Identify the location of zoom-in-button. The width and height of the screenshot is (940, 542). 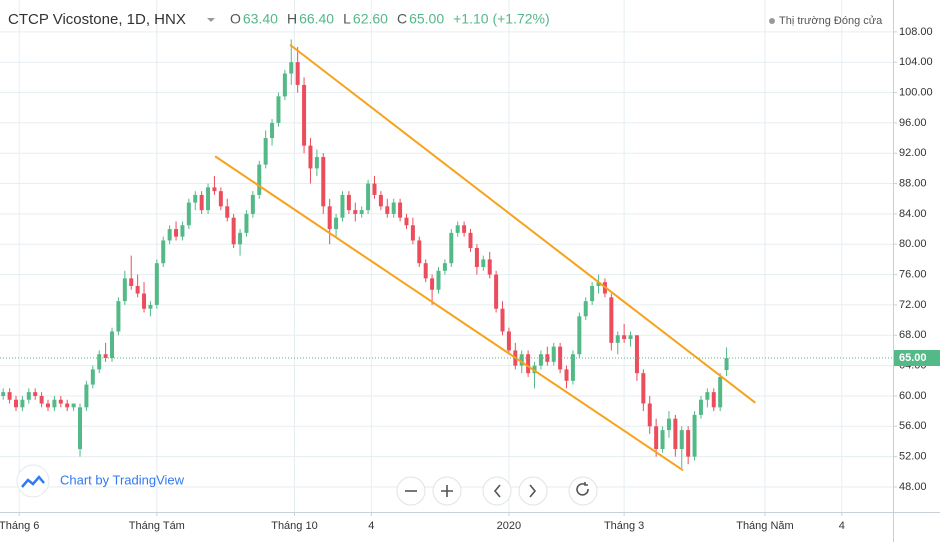
(447, 491).